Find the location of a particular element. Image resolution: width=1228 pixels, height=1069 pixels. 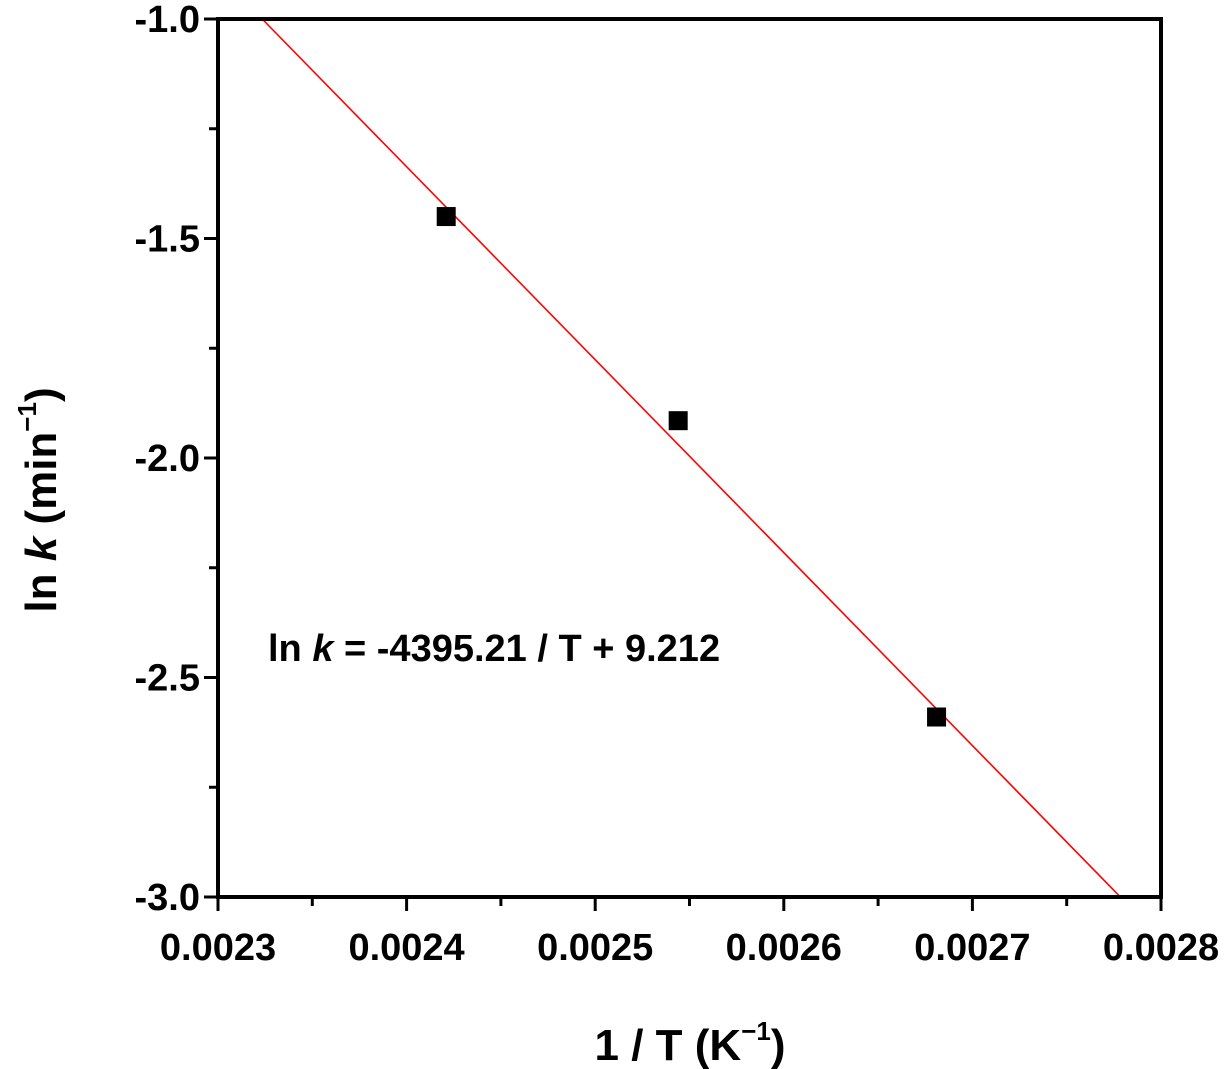

x-tick-label: 0.0028 is located at coordinates (1161, 948).